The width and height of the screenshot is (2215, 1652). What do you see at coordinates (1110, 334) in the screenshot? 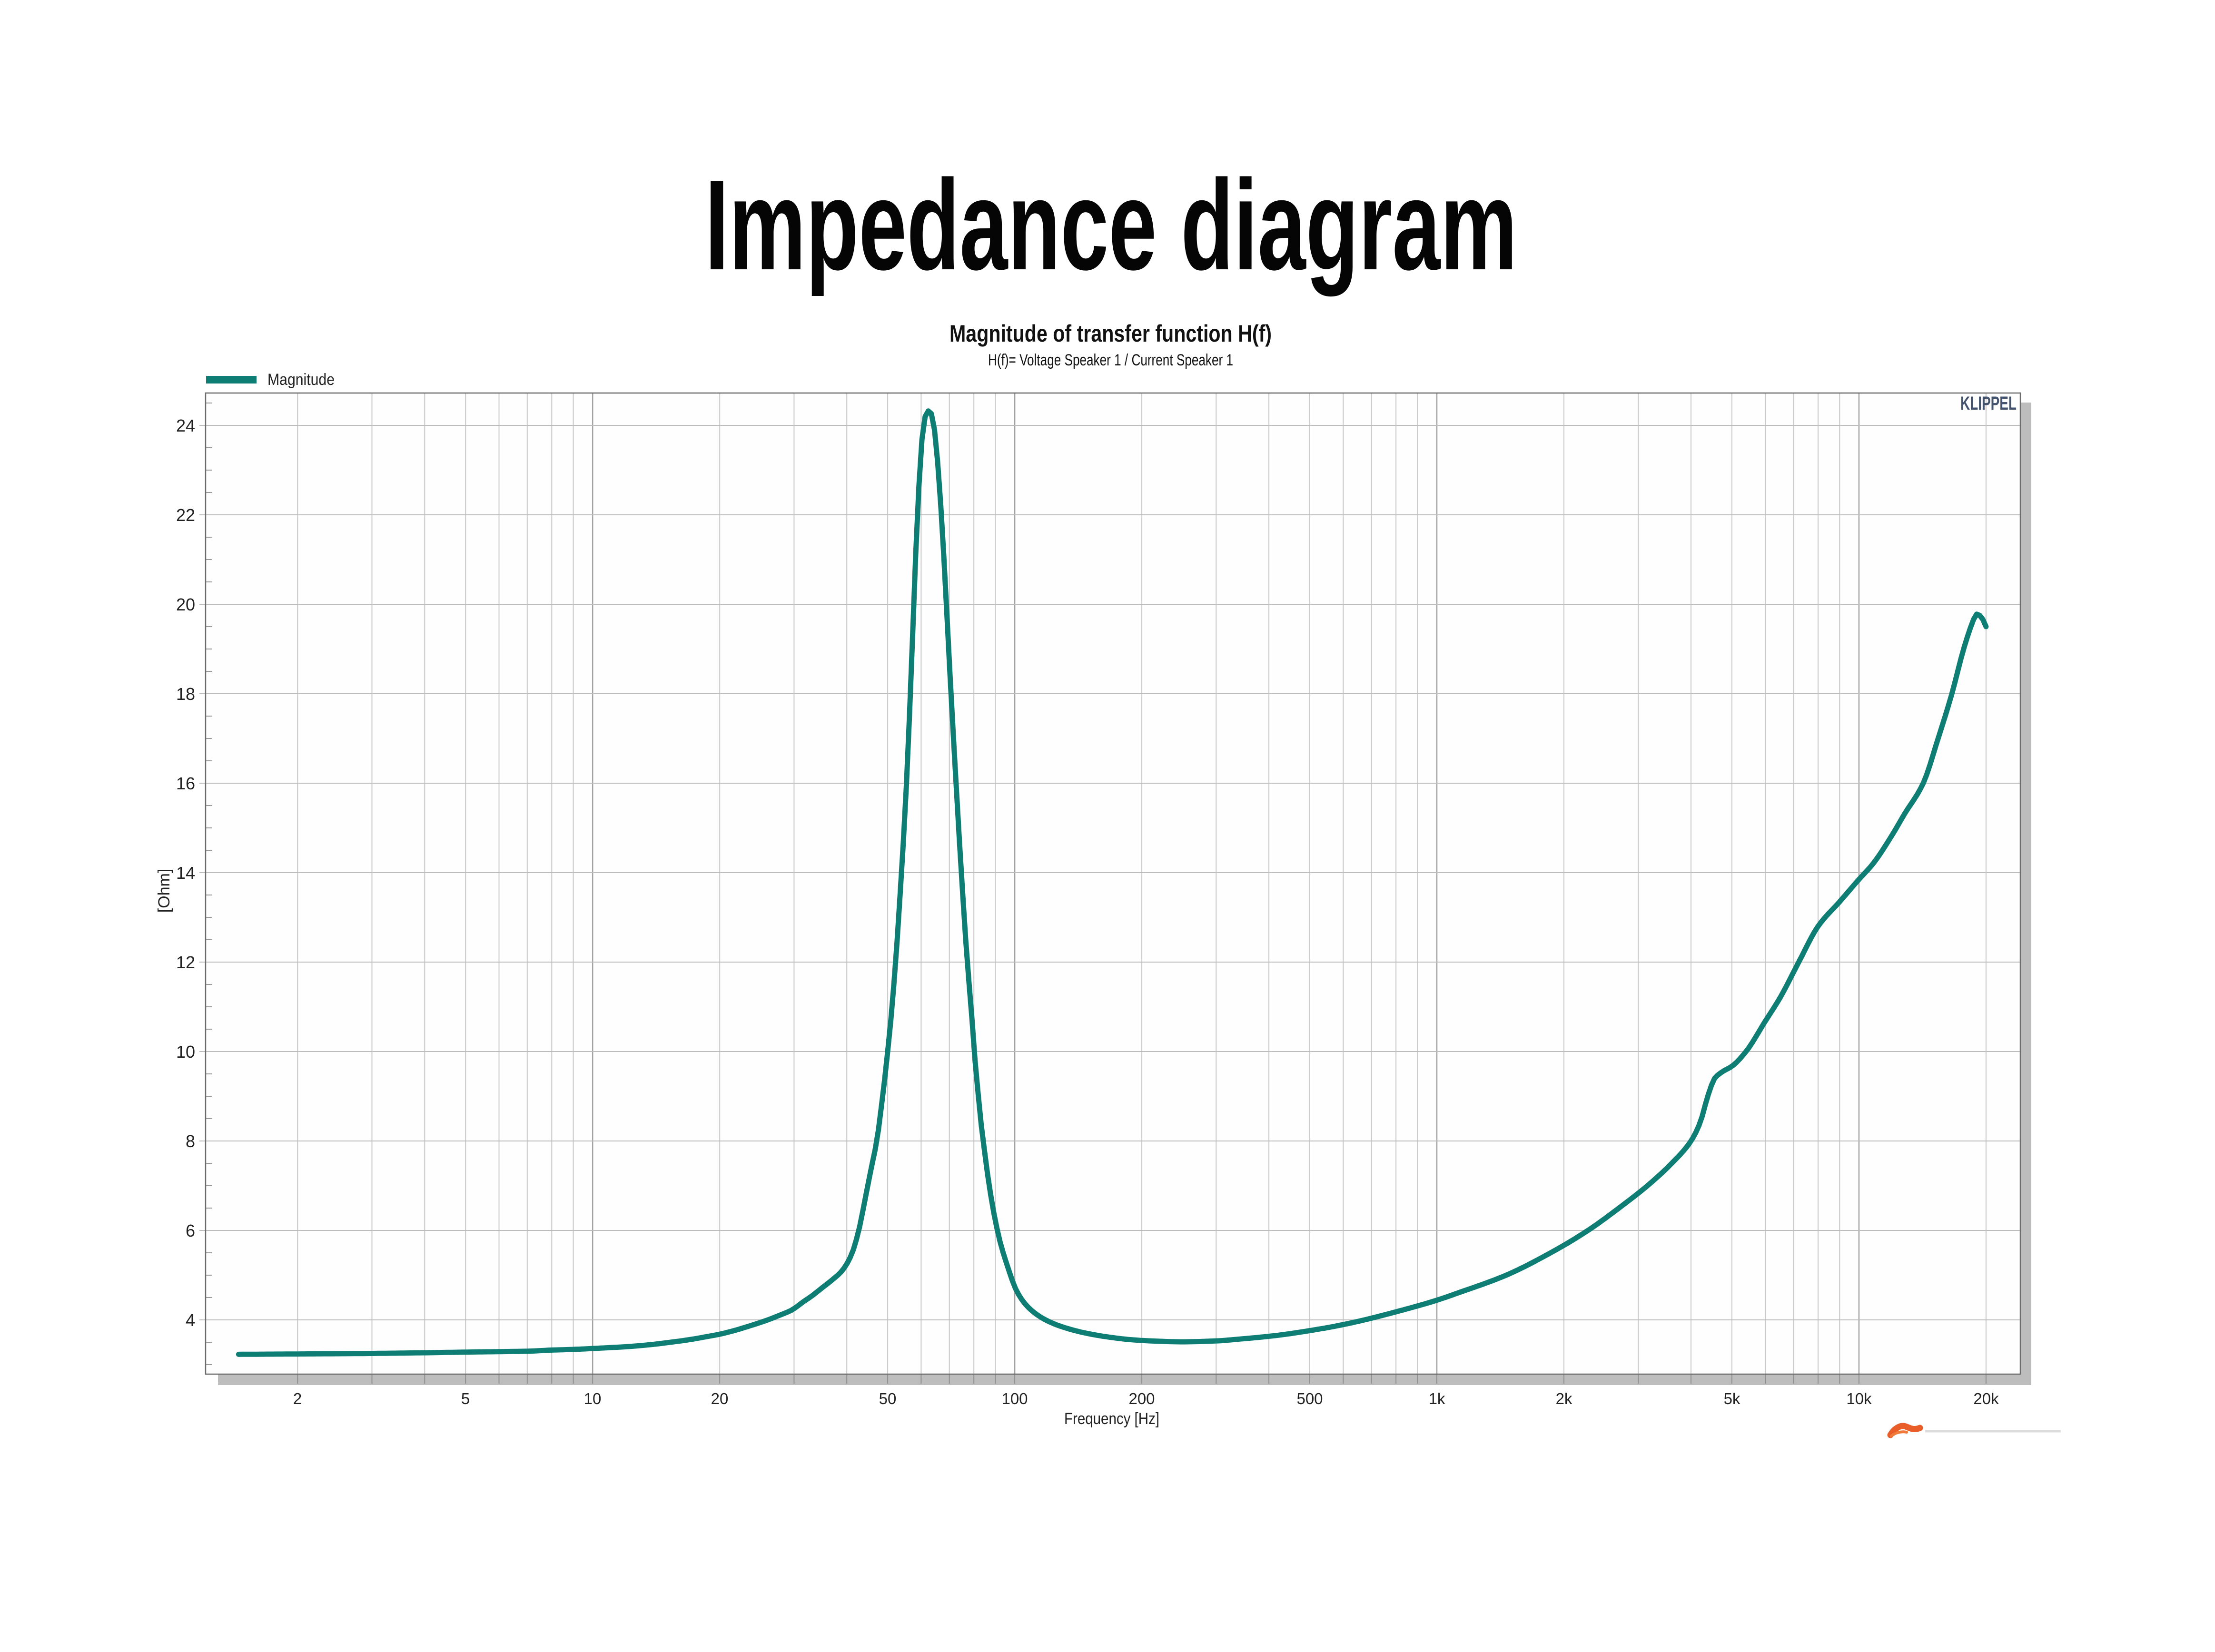
I see `svg-text:Magnitude of transfer function: Magnitude of transfer function H(f)` at bounding box center [1110, 334].